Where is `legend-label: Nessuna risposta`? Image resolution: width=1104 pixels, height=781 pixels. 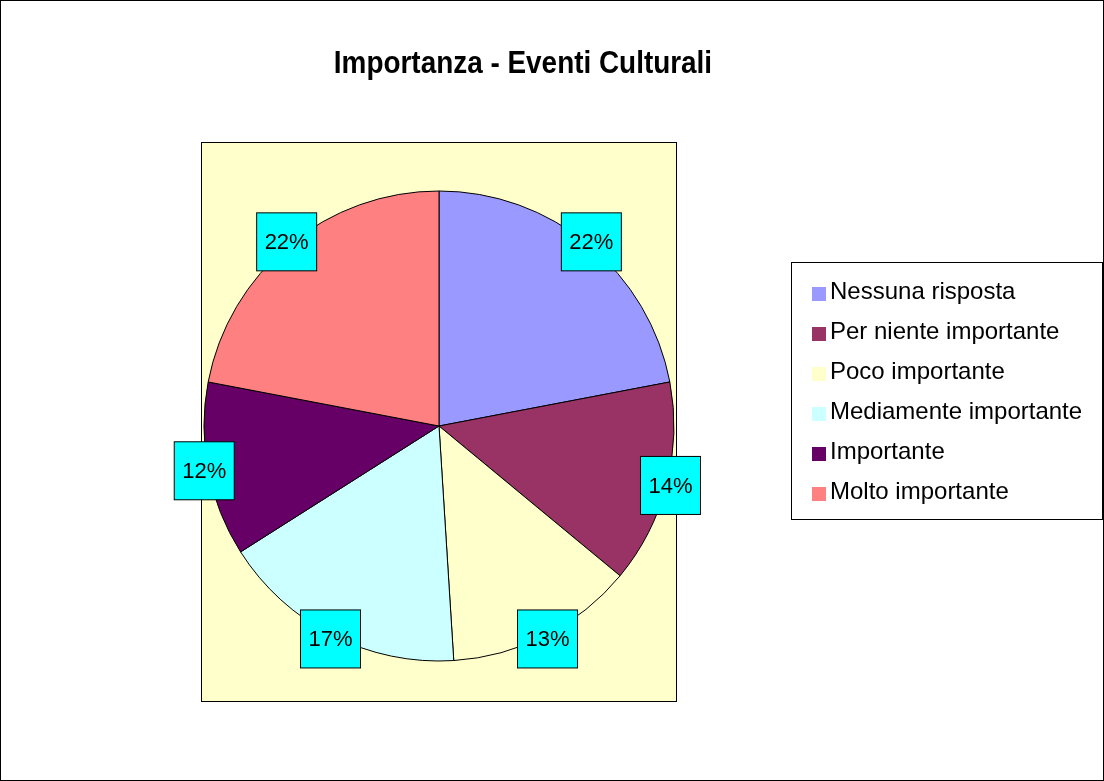 legend-label: Nessuna risposta is located at coordinates (923, 290).